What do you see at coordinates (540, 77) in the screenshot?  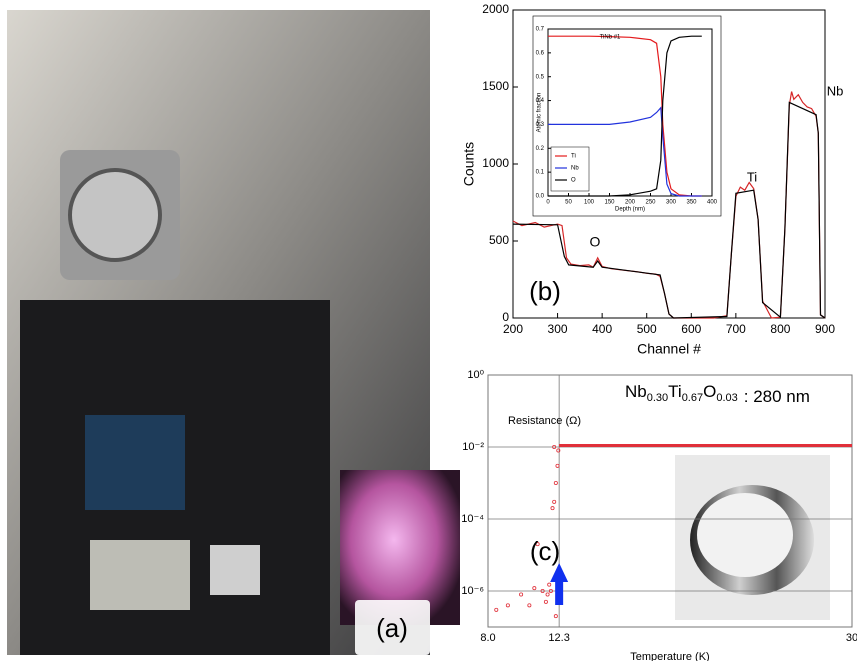 I see `y-tick-label: 0.5` at bounding box center [540, 77].